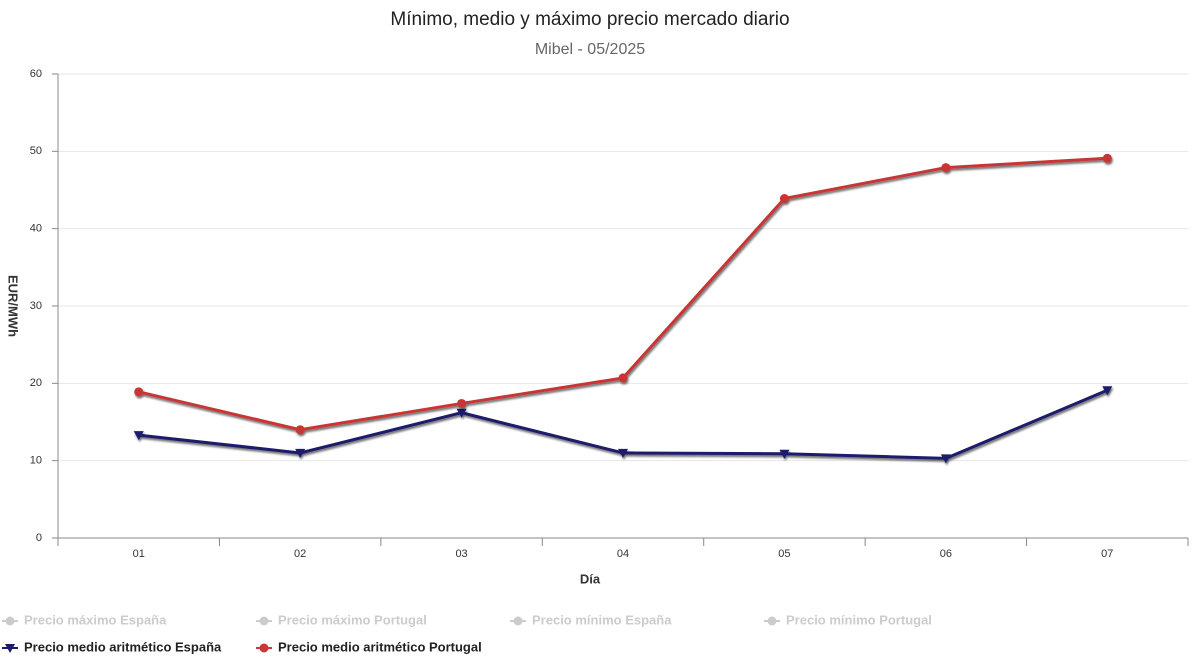  Describe the element at coordinates (784, 554) in the screenshot. I see `x-tick-label: 05` at that location.